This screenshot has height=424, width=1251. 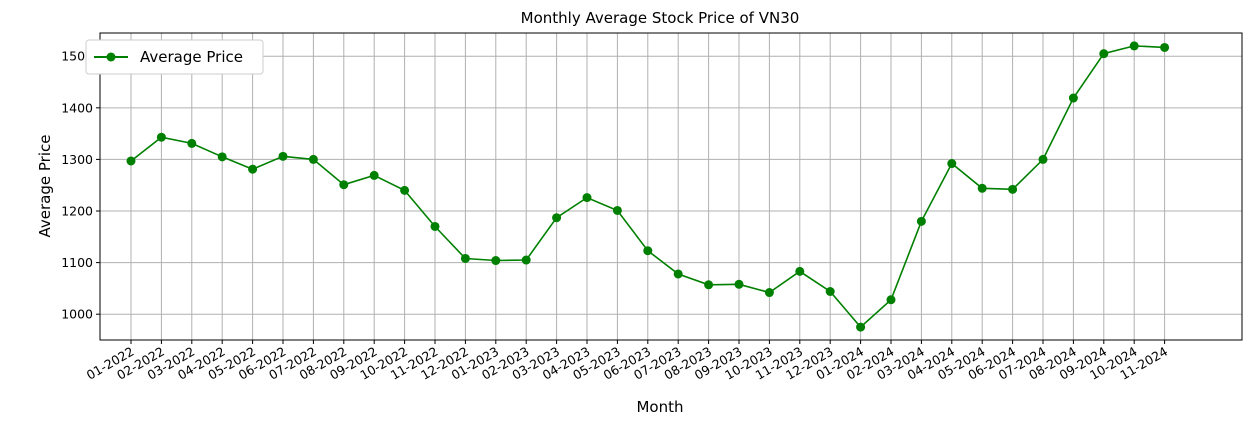 I want to click on legend: Average Price, so click(x=174, y=57).